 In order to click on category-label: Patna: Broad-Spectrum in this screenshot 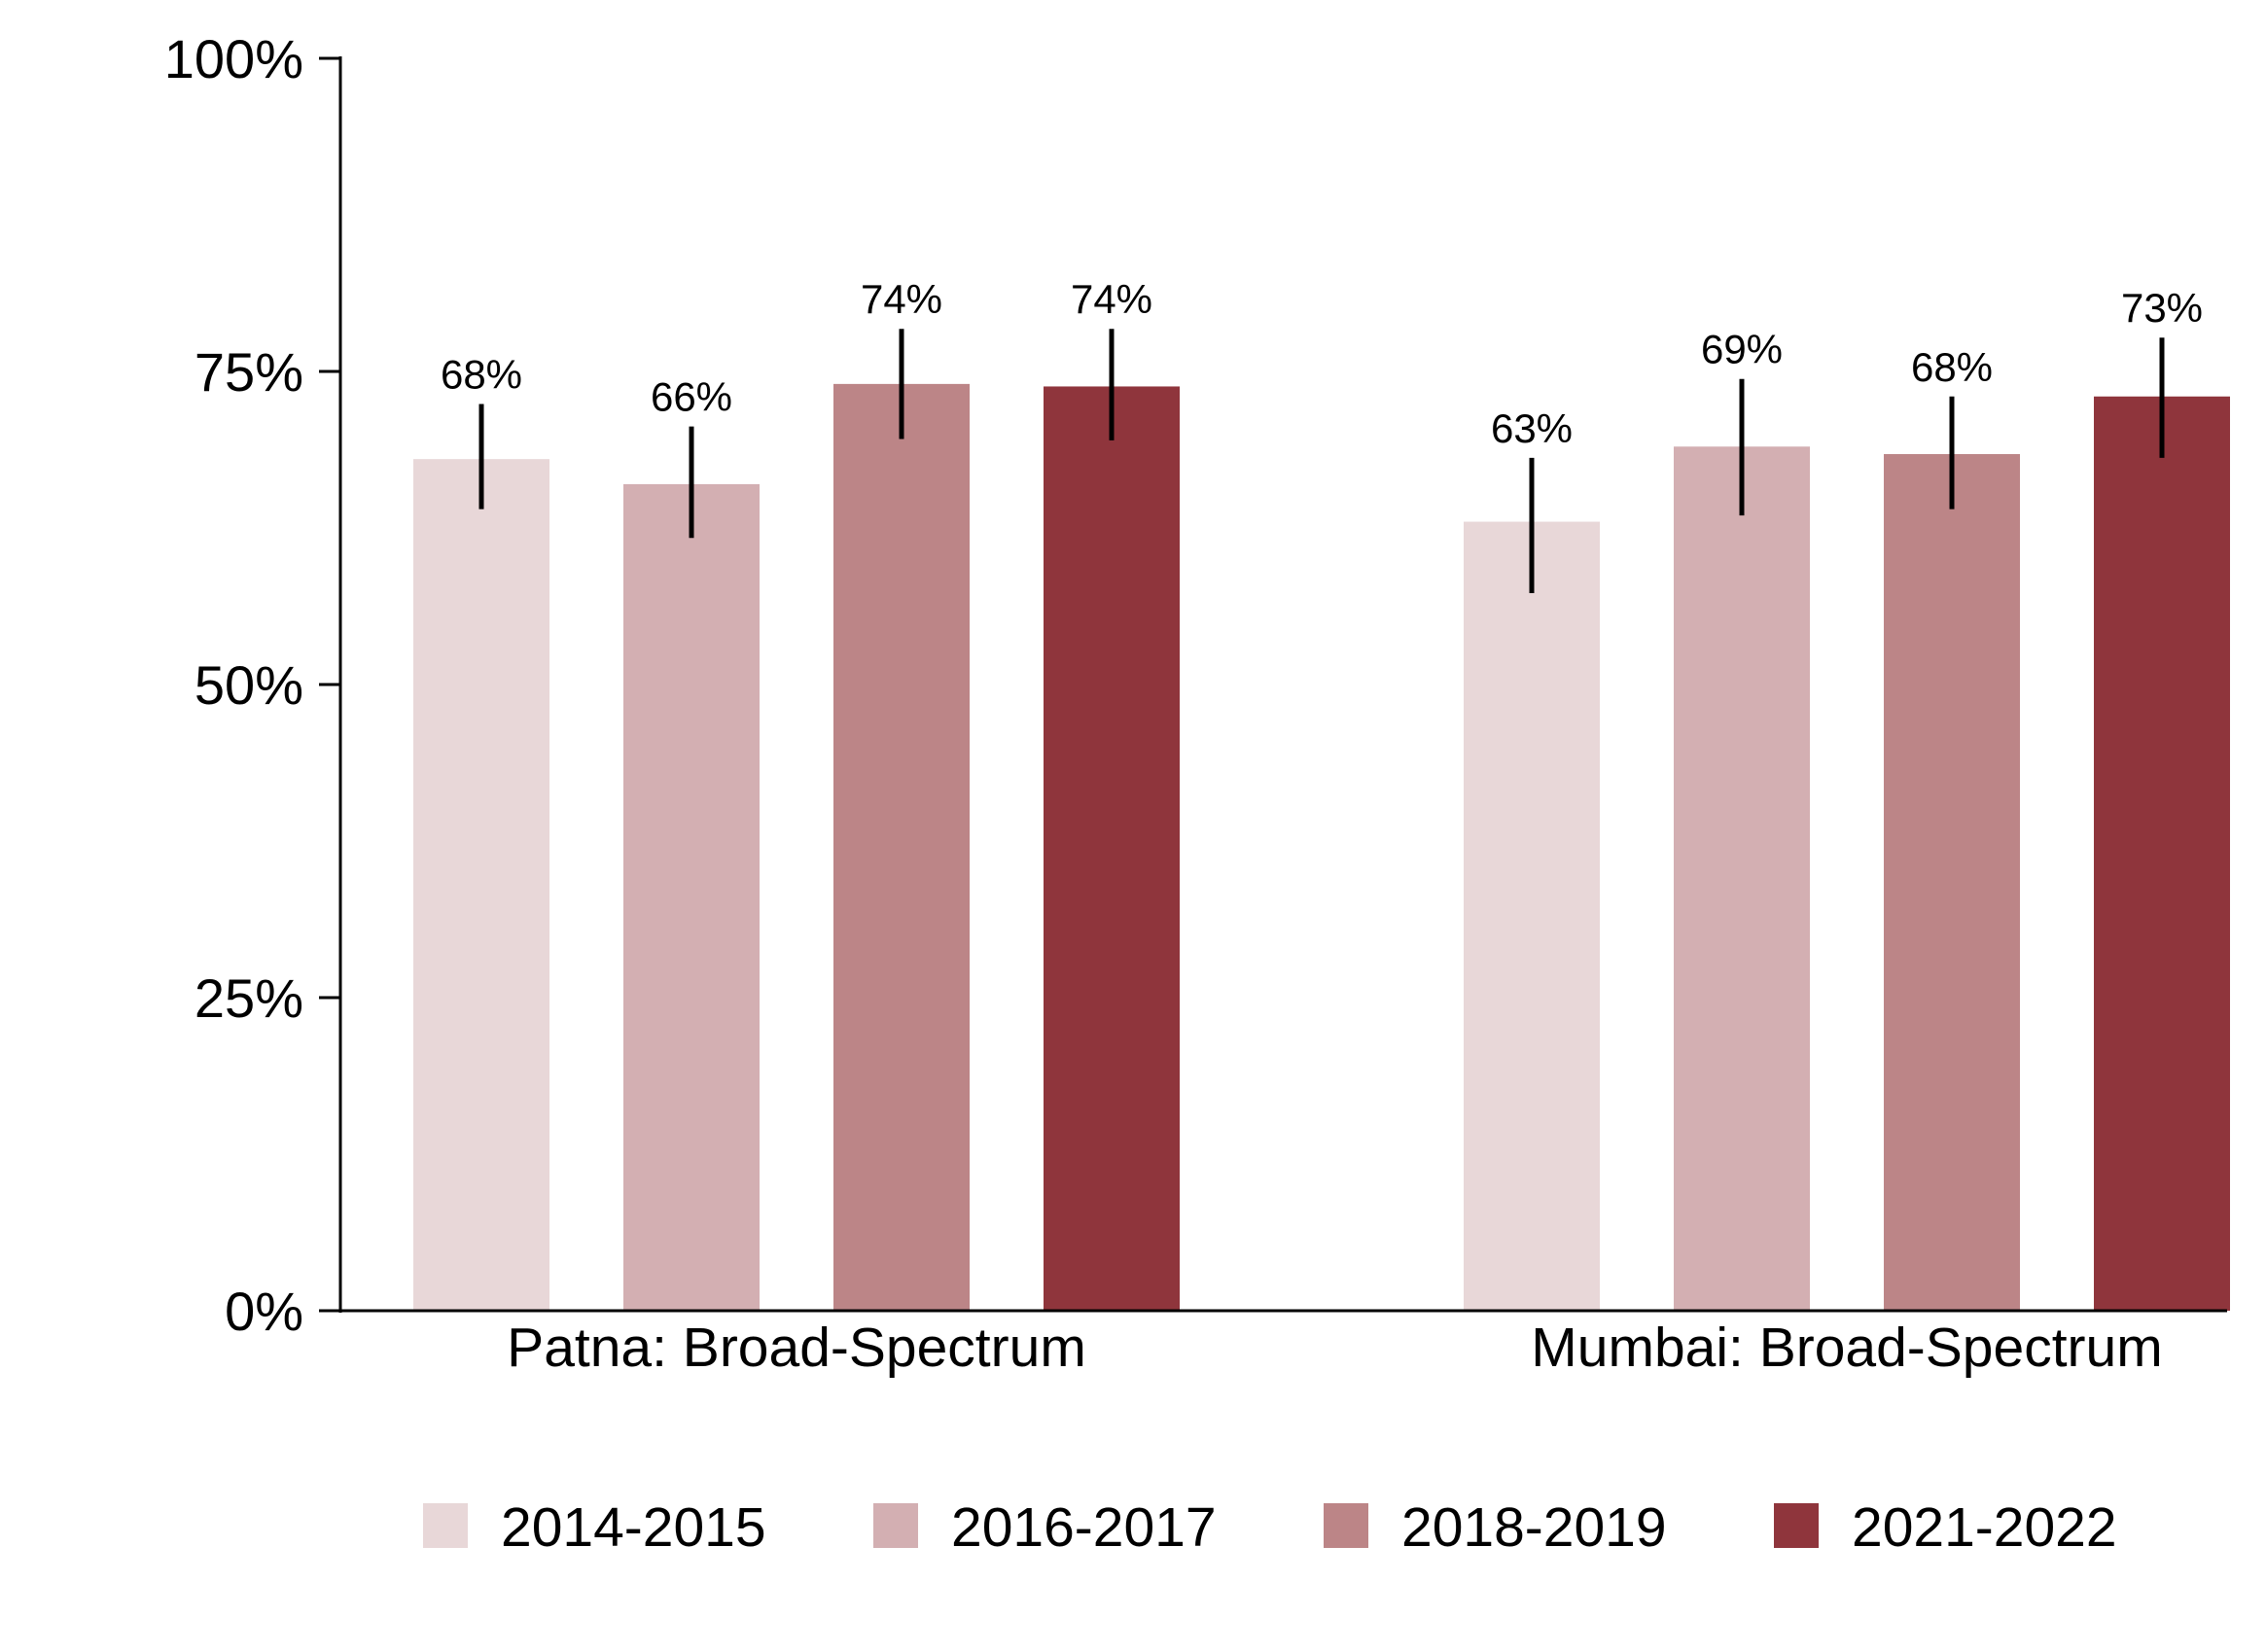, I will do `click(797, 1348)`.